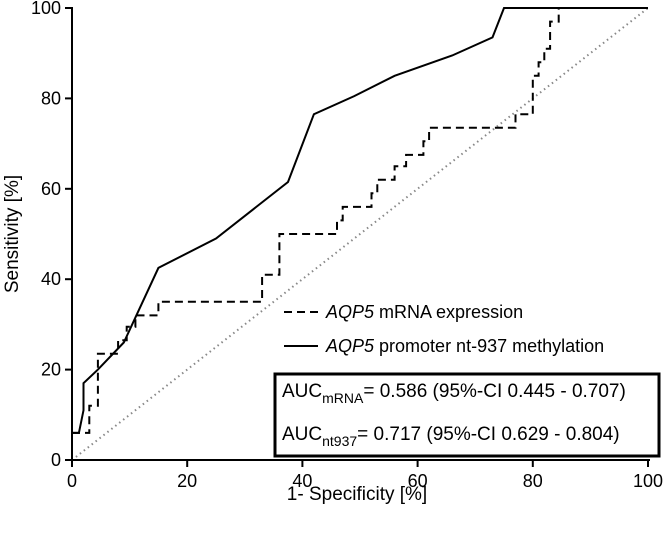 The image size is (663, 533). Describe the element at coordinates (51, 98) in the screenshot. I see `y-tick-label: 80` at that location.